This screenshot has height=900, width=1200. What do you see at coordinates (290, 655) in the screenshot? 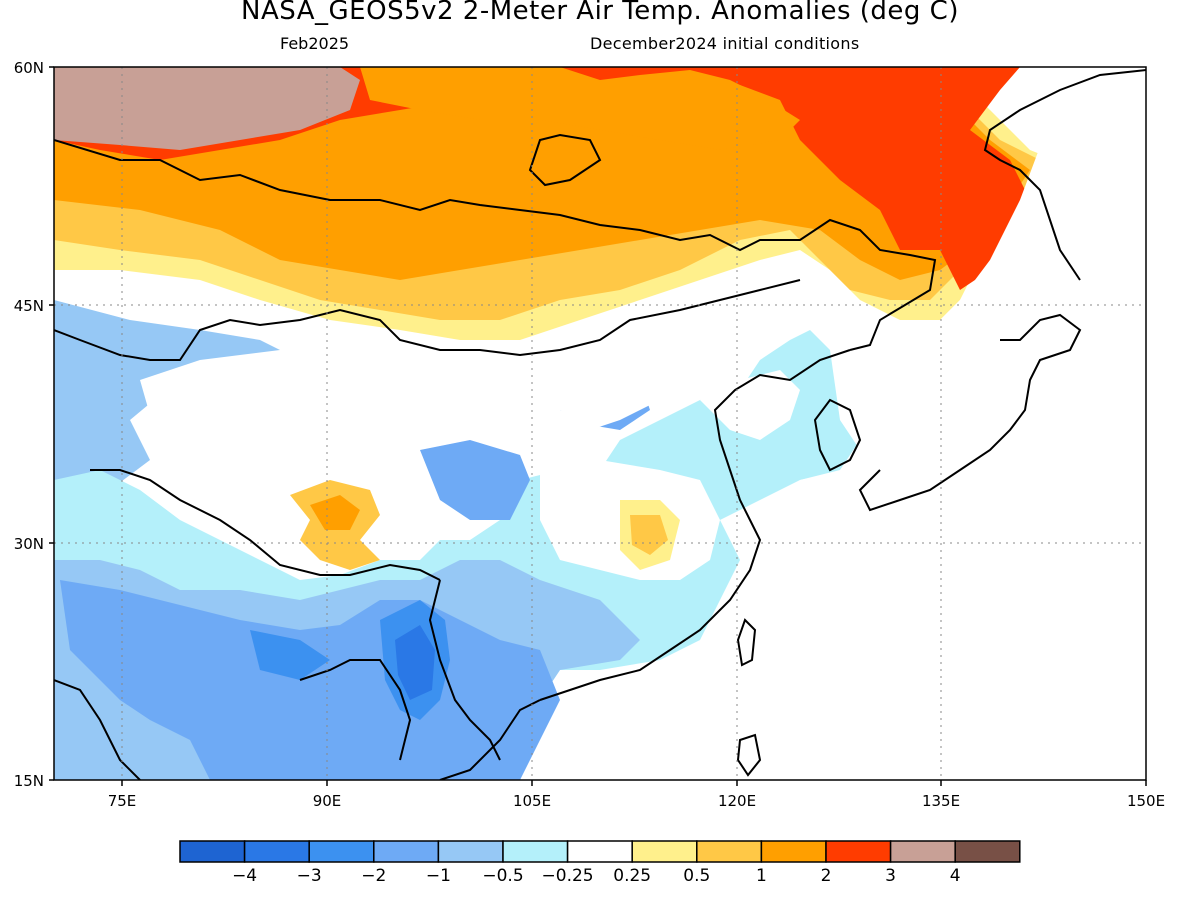
I see `cold-anomaly-india` at bounding box center [290, 655].